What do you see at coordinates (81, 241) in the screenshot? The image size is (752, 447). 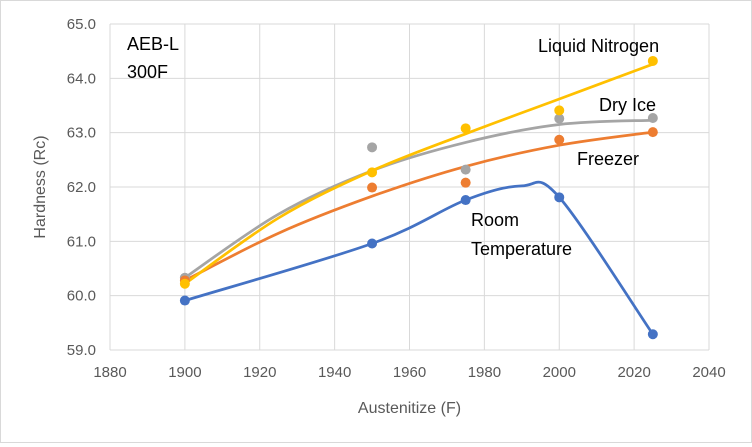 I see `y-tick-label: 61.0` at bounding box center [81, 241].